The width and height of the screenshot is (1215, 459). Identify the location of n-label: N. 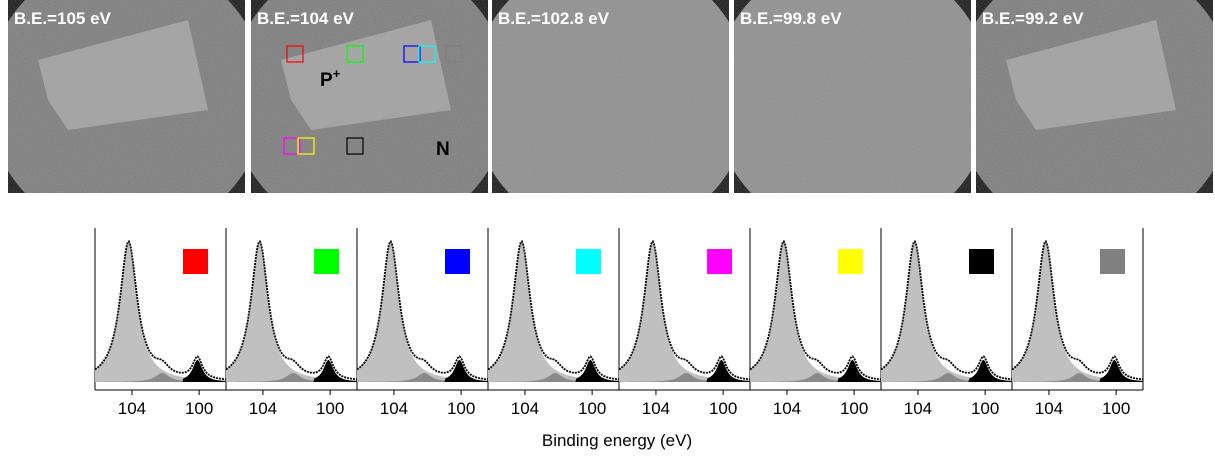
(443, 149).